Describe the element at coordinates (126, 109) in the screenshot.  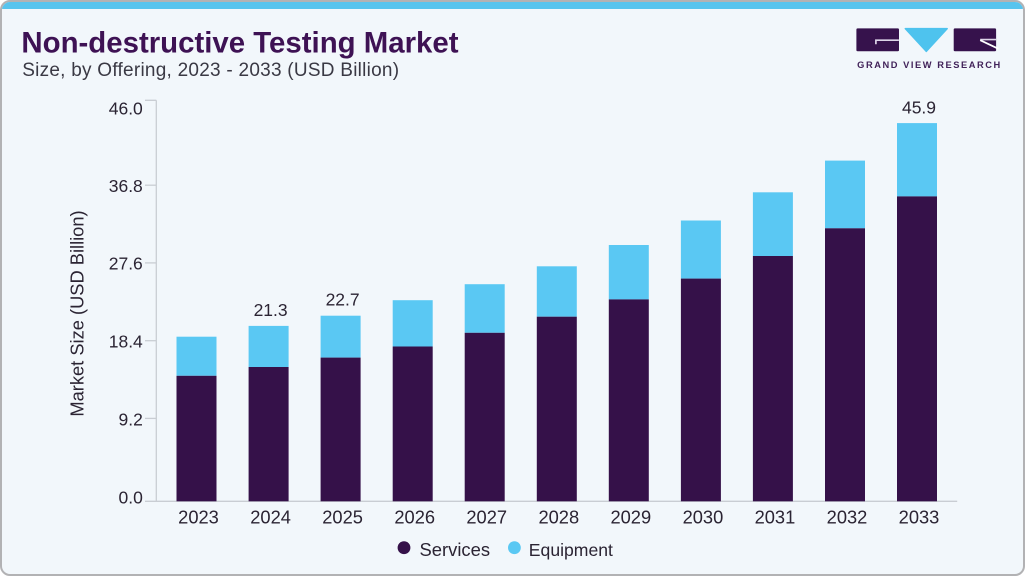
I see `svg-text: 46.0` at that location.